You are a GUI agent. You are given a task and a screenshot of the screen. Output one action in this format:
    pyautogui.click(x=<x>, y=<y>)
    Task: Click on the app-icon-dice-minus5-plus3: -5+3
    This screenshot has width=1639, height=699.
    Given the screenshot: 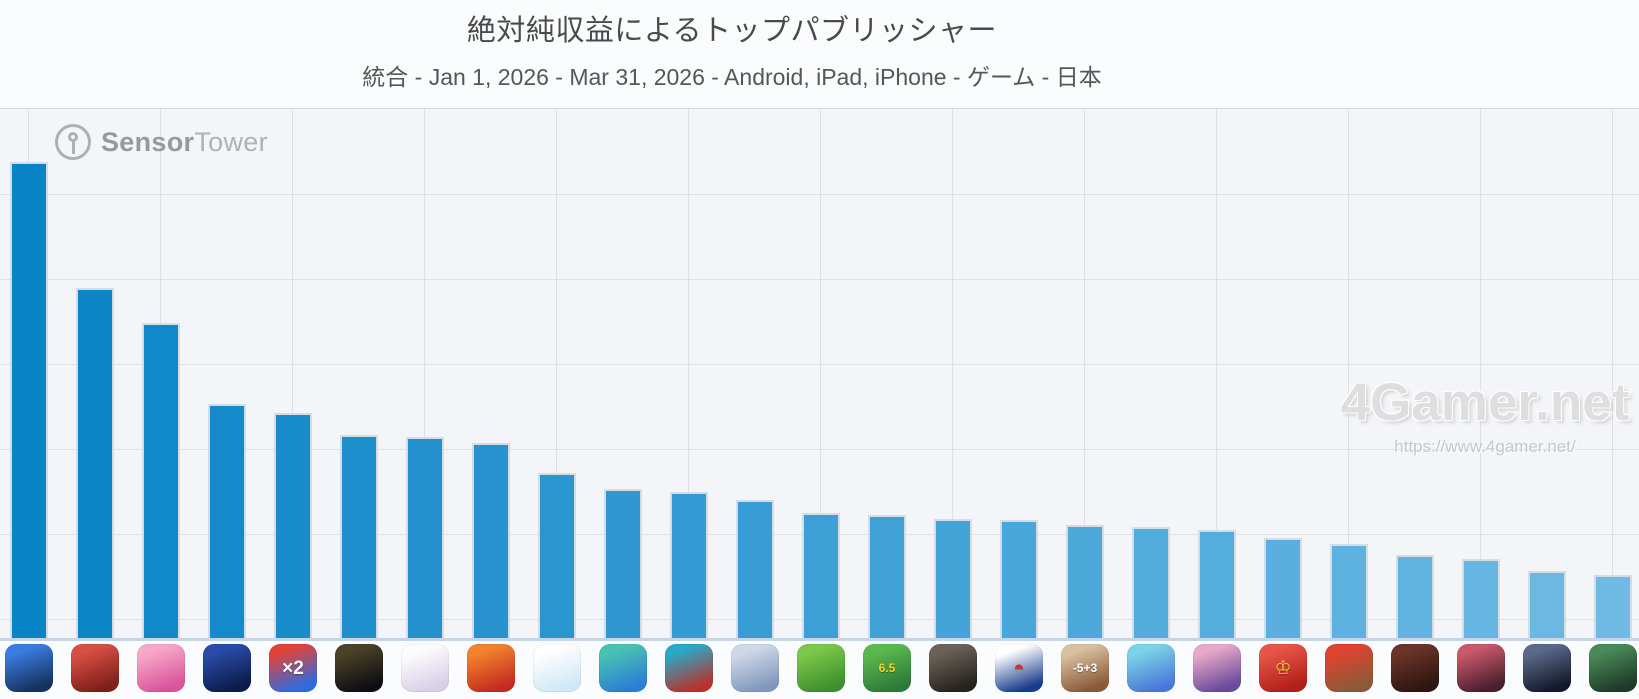 What is the action you would take?
    pyautogui.click(x=1085, y=668)
    